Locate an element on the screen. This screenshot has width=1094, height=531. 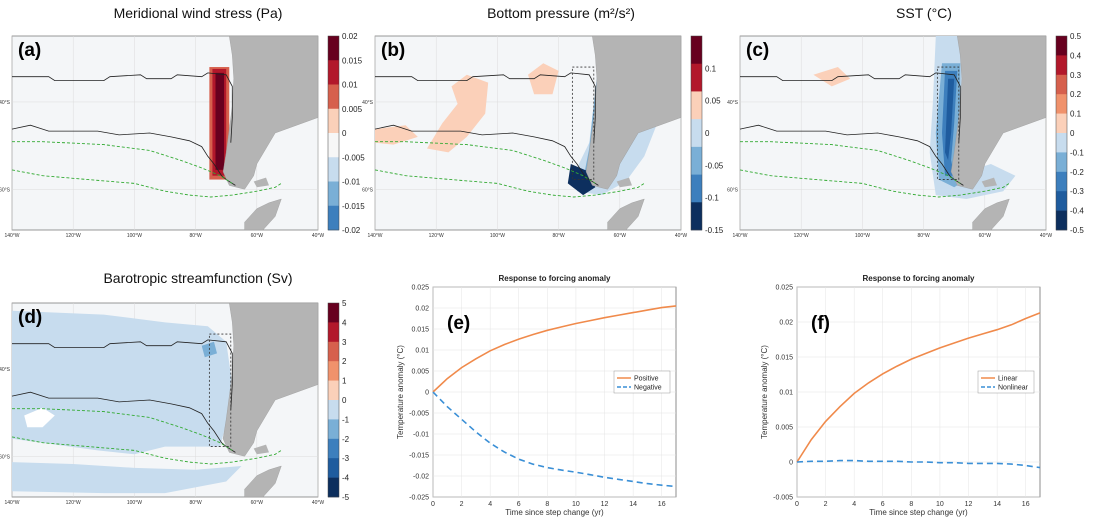
x-tick-label: 12 is located at coordinates (969, 504).